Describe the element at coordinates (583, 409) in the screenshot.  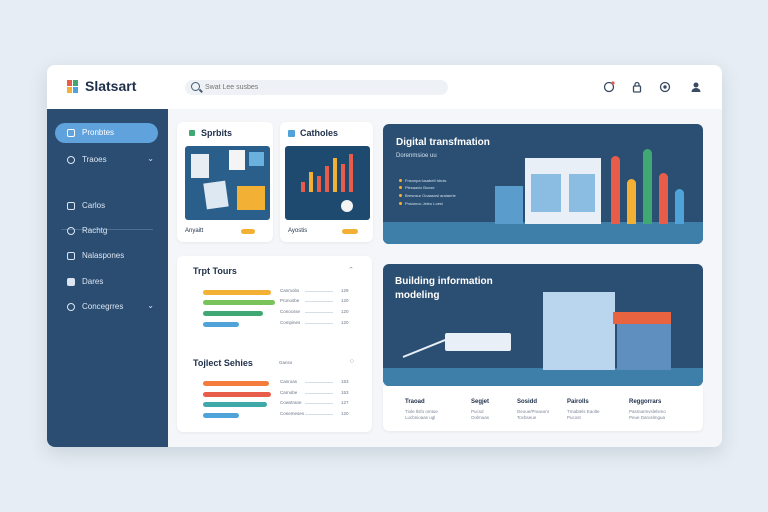
I see `bim-column: Pairolls Tmabtels Eaolte Pucost` at that location.